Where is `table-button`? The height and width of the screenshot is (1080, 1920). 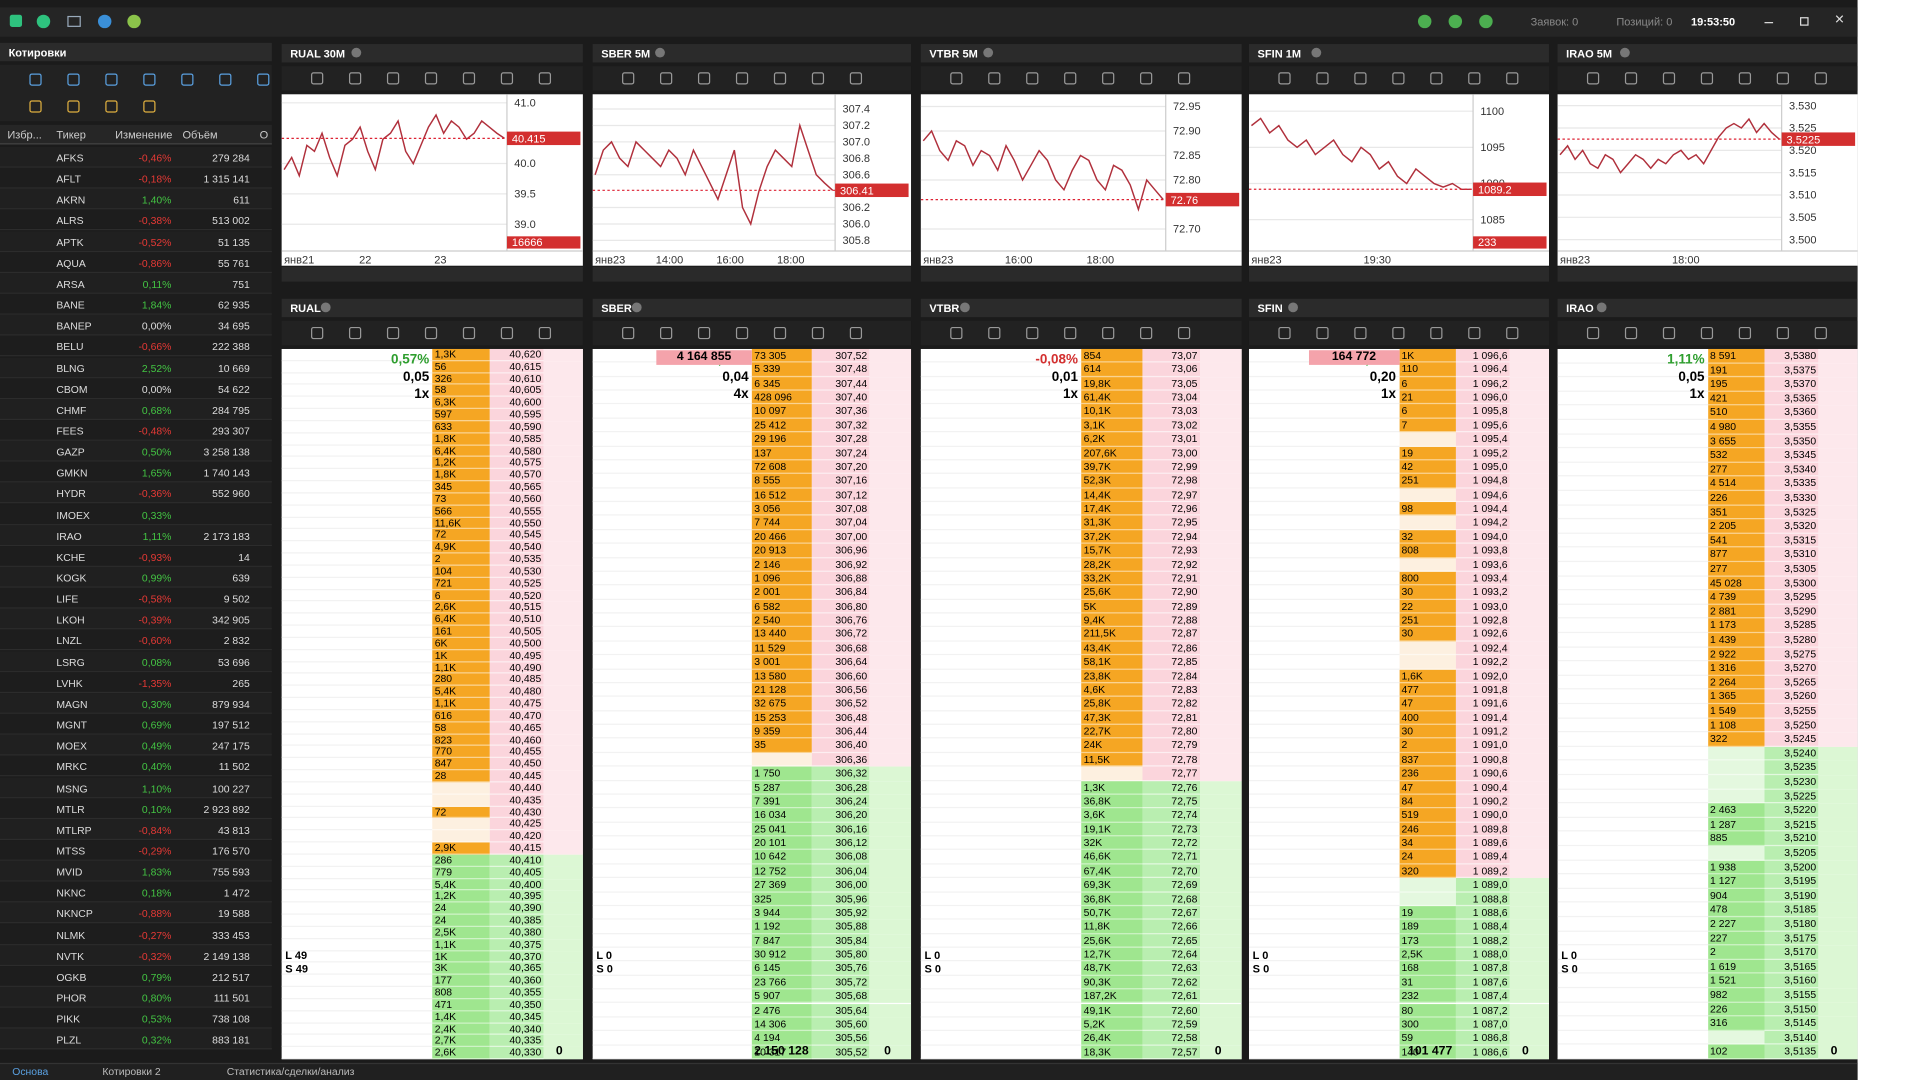
table-button is located at coordinates (74, 21).